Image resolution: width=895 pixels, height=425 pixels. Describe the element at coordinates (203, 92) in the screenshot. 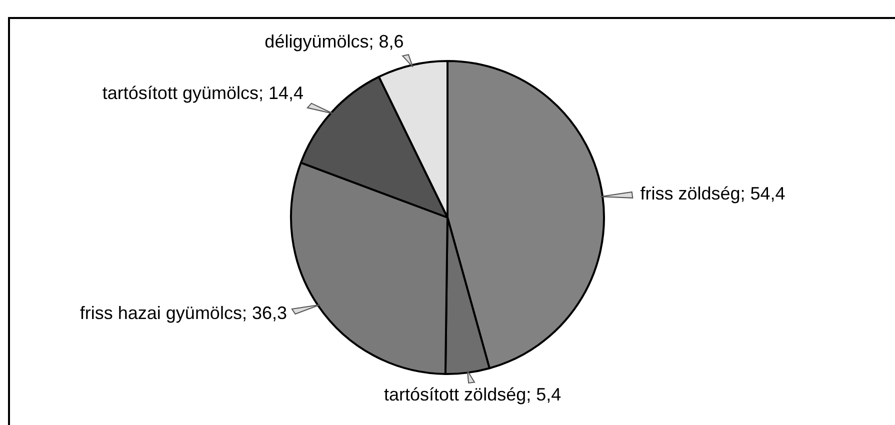

I see `slice-label: tartósított gyümölcs; 14,4` at that location.